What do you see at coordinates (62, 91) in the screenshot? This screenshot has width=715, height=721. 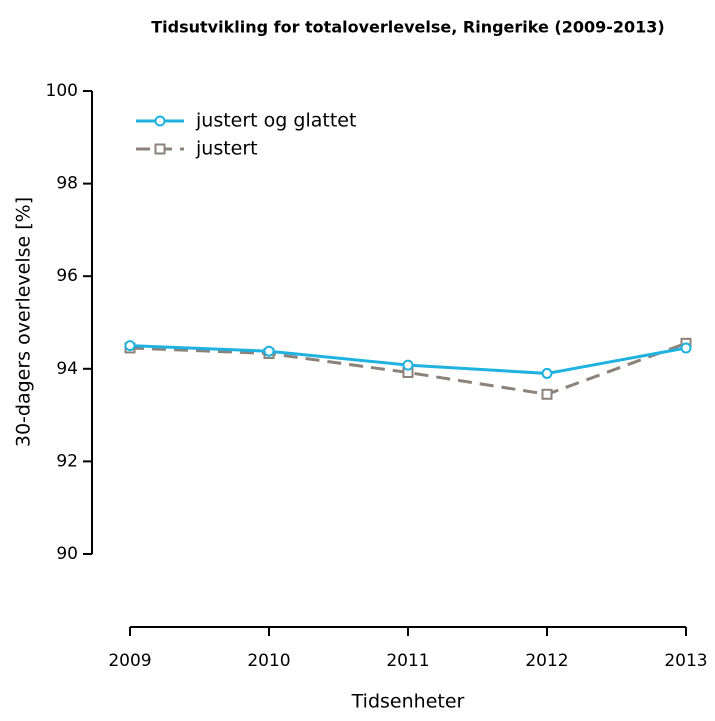 I see `y-tick-label: 100` at bounding box center [62, 91].